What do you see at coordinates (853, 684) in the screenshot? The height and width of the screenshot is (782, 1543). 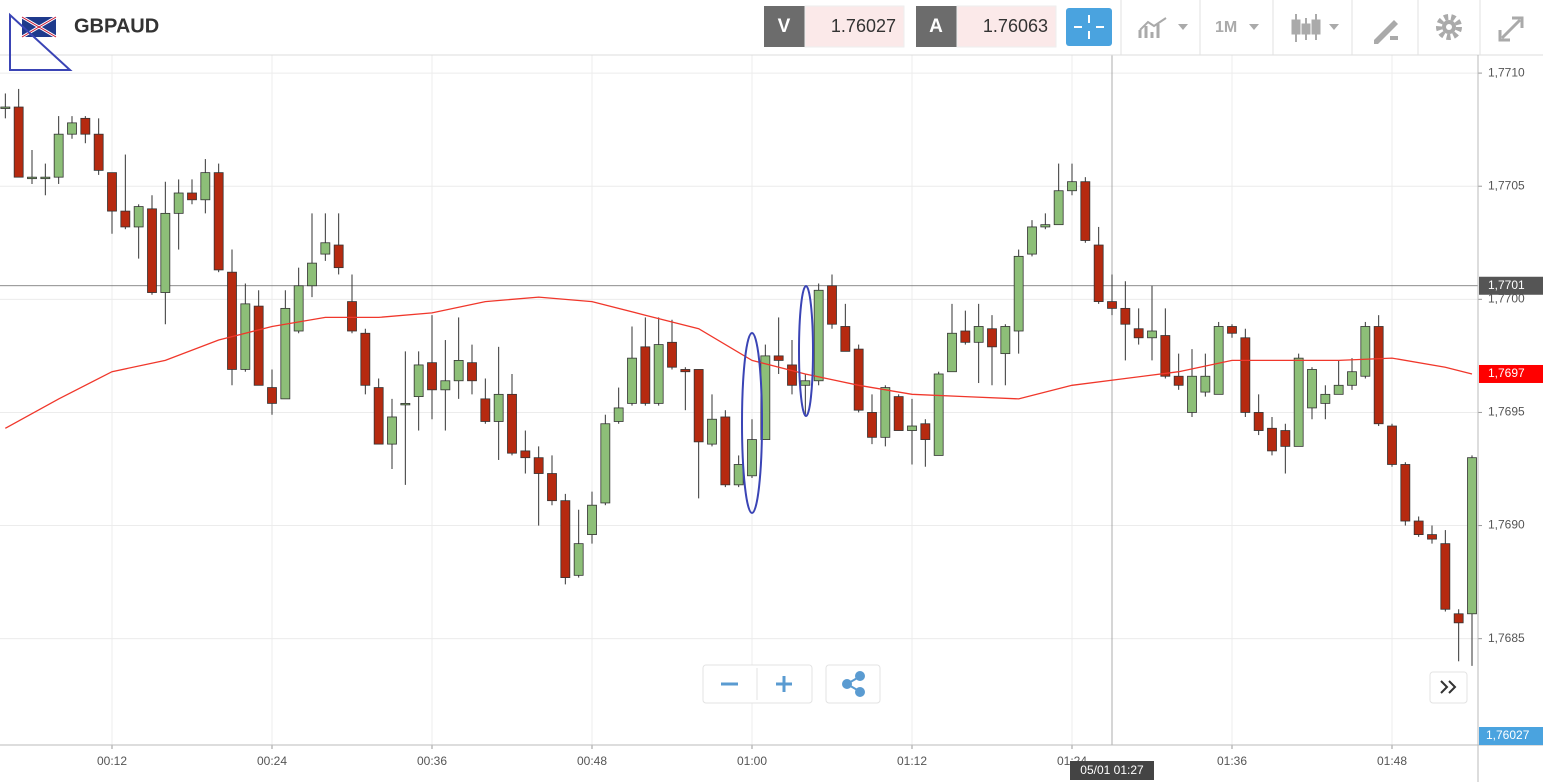 I see `share-button` at bounding box center [853, 684].